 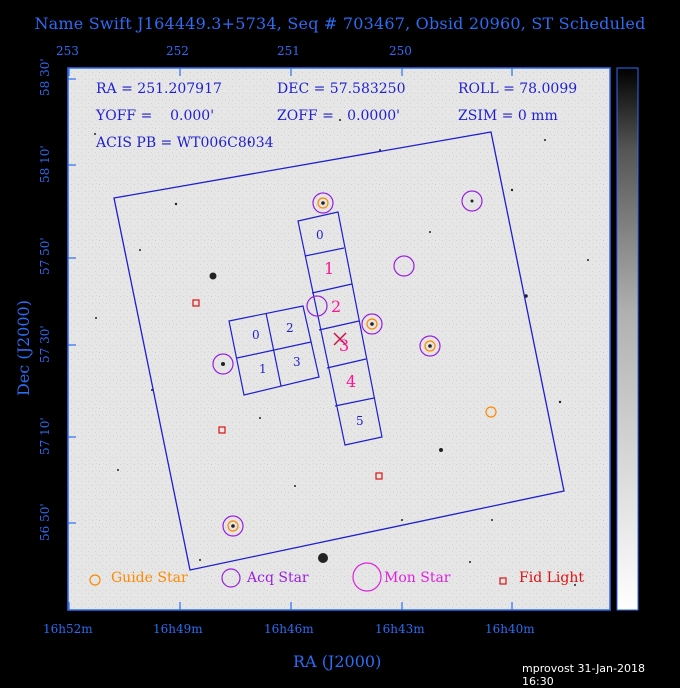 I want to click on acis-i-array, so click(x=274, y=350).